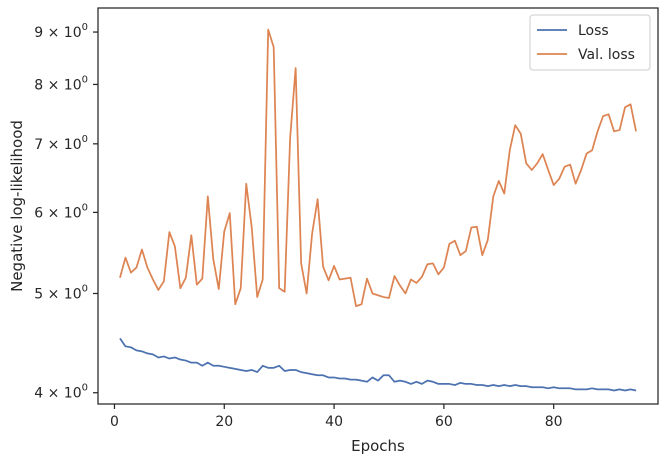 This screenshot has width=667, height=463. What do you see at coordinates (334, 422) in the screenshot?
I see `x-tick-label: 40` at bounding box center [334, 422].